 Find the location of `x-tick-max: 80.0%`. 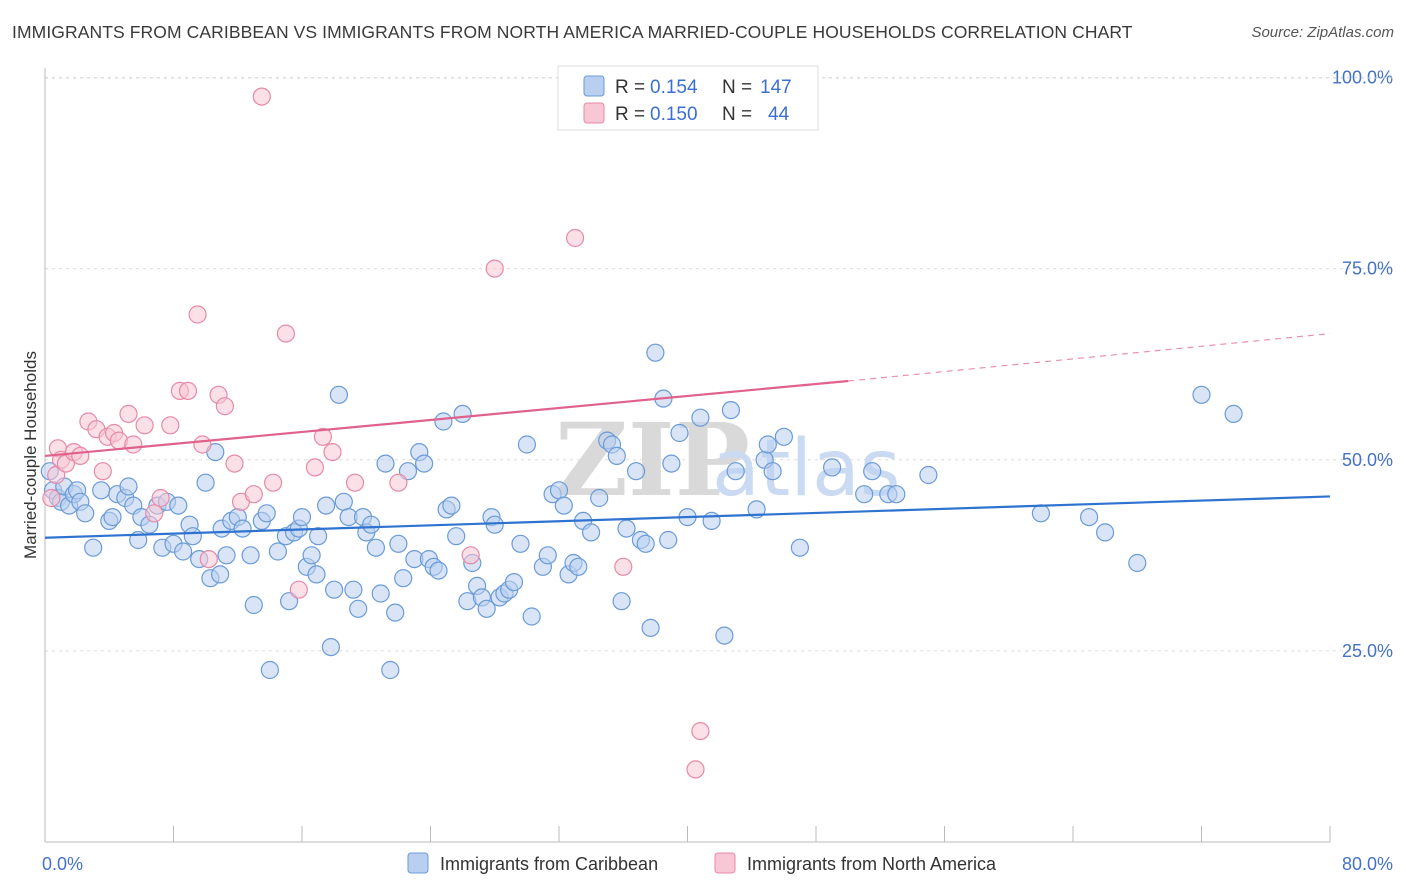

x-tick-max: 80.0% is located at coordinates (1367, 864).